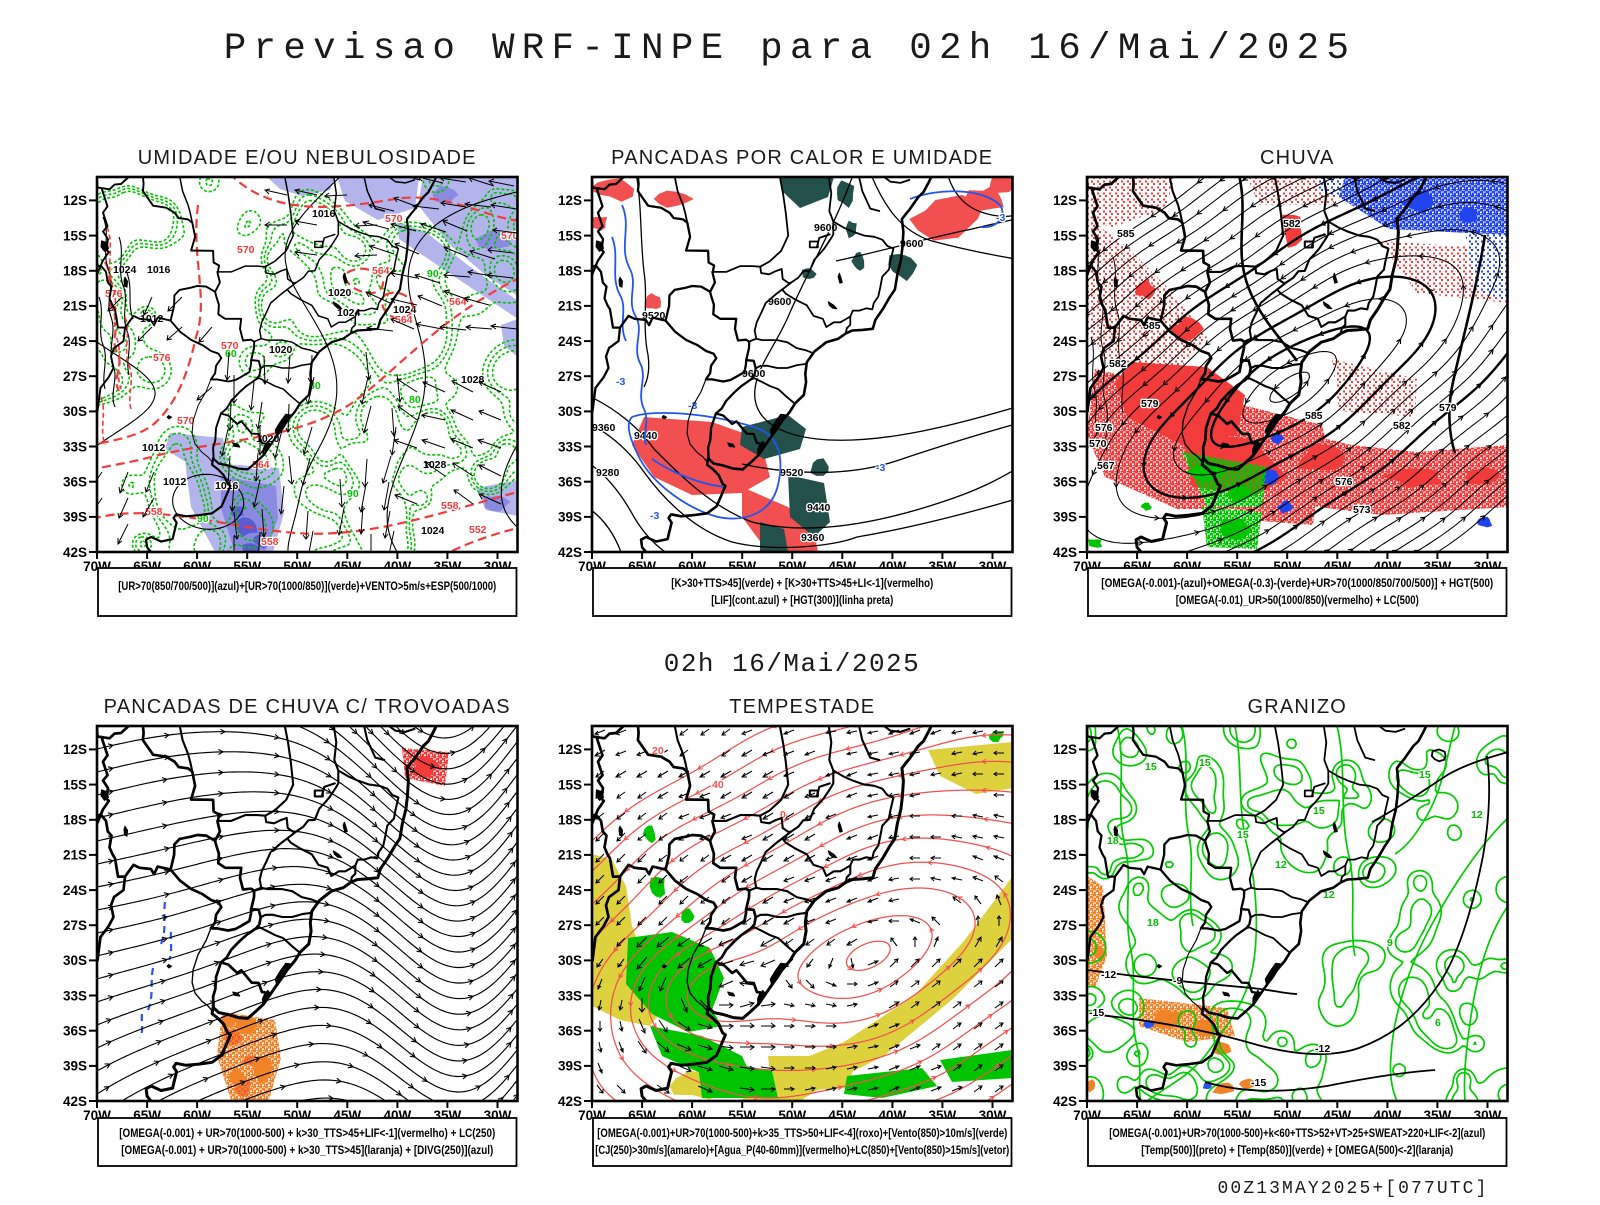 The height and width of the screenshot is (1205, 1600). Describe the element at coordinates (1297, 707) in the screenshot. I see `svg-text: GRANIZO` at that location.